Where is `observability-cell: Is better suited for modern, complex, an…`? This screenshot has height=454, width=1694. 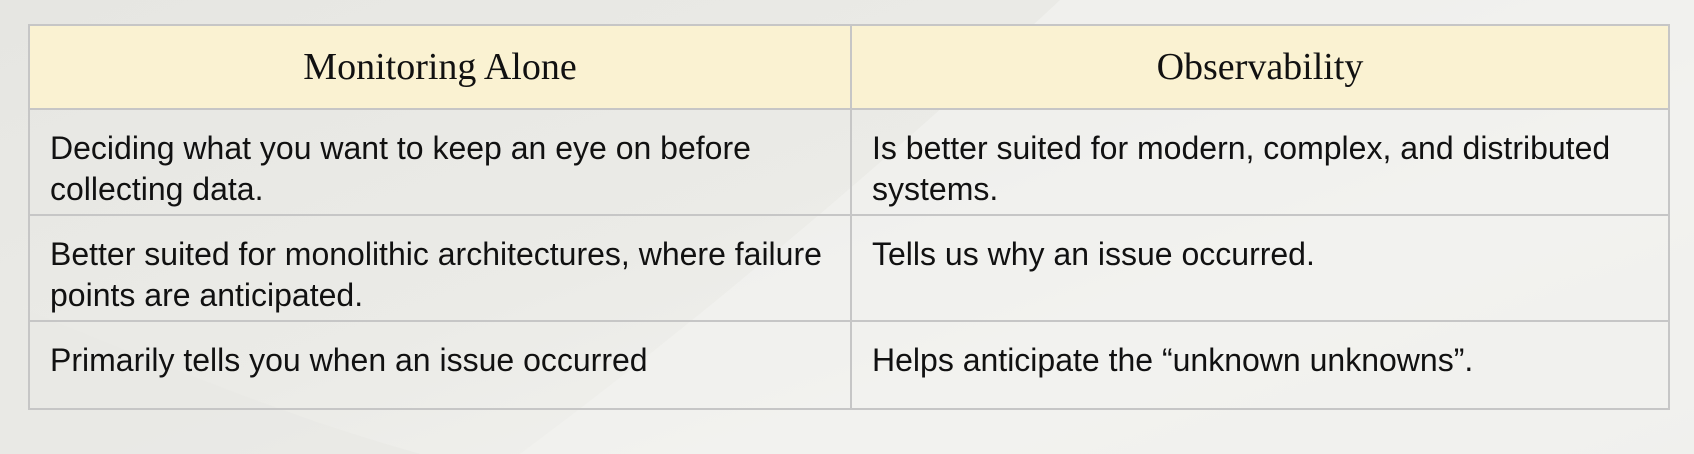 observability-cell: Is better suited for modern, complex, an… is located at coordinates (1260, 162).